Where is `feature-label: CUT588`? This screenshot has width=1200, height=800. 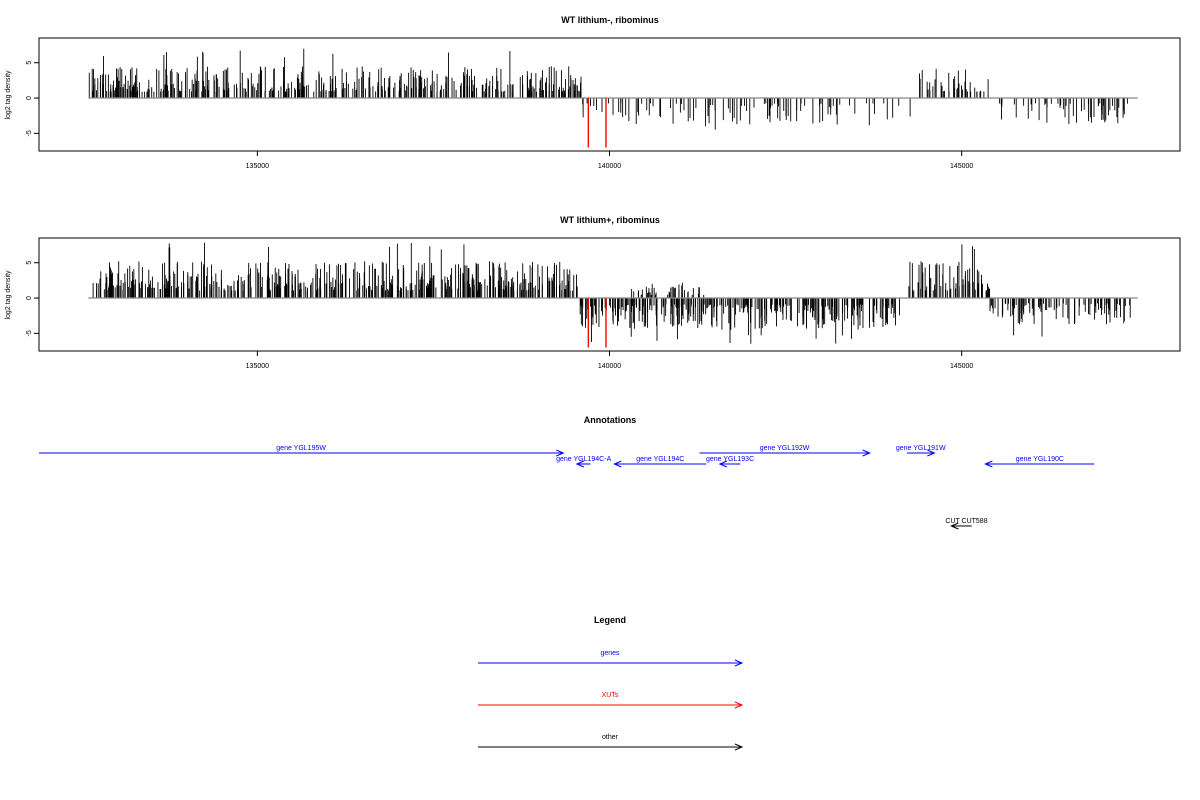 feature-label: CUT588 is located at coordinates (975, 521).